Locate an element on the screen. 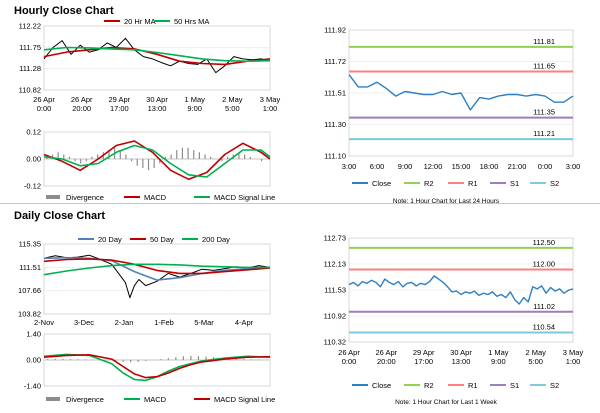 Image resolution: width=600 pixels, height=413 pixels. daily-levels-note: Note: 1 Hour Chart for Last 1 Week is located at coordinates (446, 402).